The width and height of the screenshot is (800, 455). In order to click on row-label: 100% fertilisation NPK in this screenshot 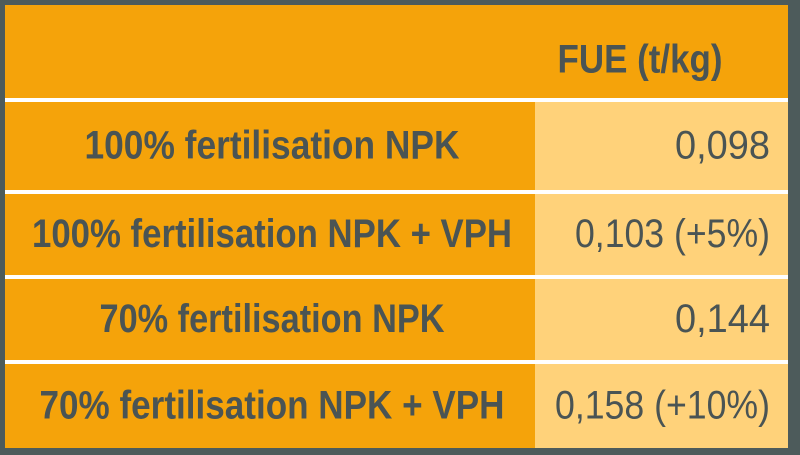, I will do `click(272, 146)`.